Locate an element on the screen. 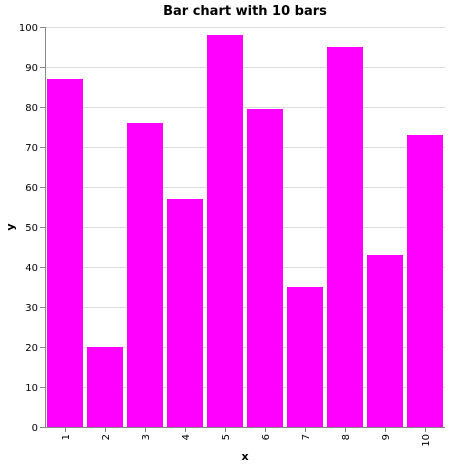  x-tick-label: 9 is located at coordinates (386, 437).